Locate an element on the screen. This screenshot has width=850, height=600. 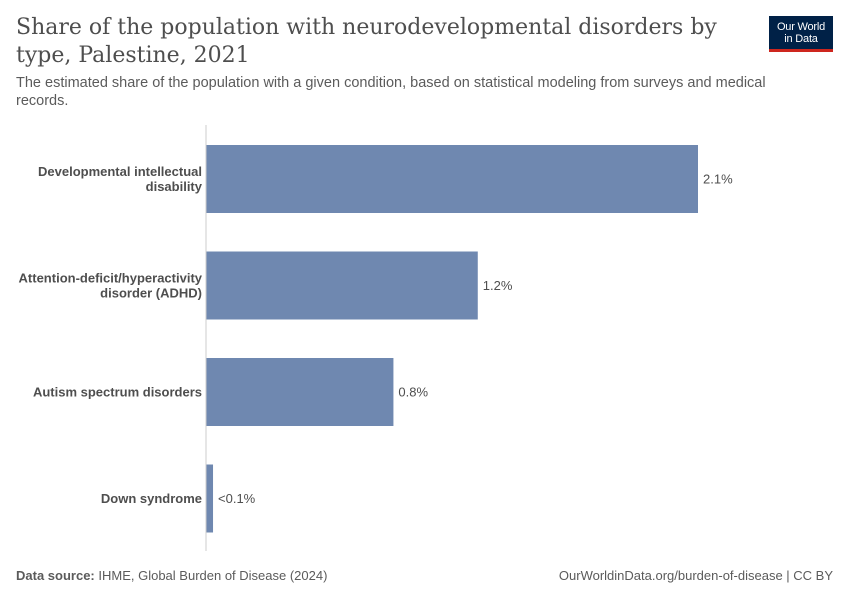
category-label: disability is located at coordinates (174, 186).